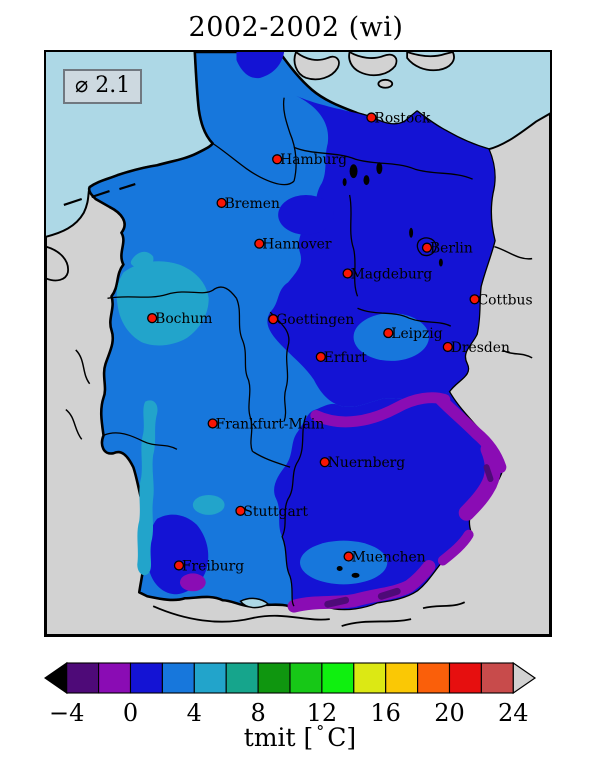 The width and height of the screenshot is (600, 780). I want to click on colorbar-tick-label: 4, so click(194, 713).